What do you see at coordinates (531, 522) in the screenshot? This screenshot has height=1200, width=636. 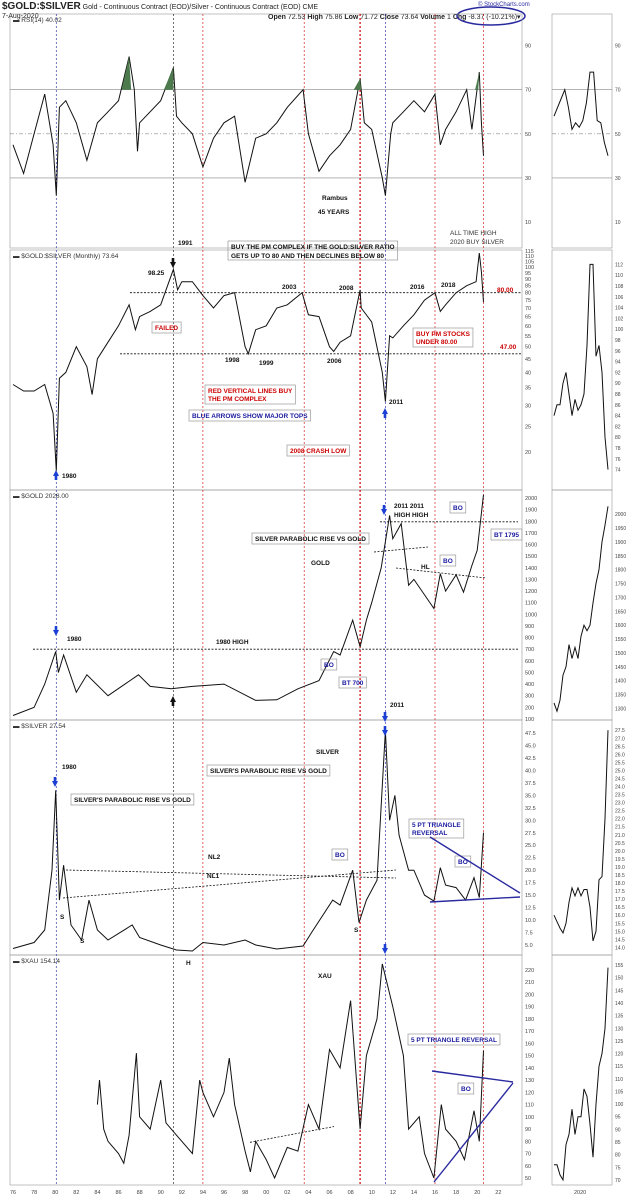 I see `y-tick-label: 1800` at bounding box center [531, 522].